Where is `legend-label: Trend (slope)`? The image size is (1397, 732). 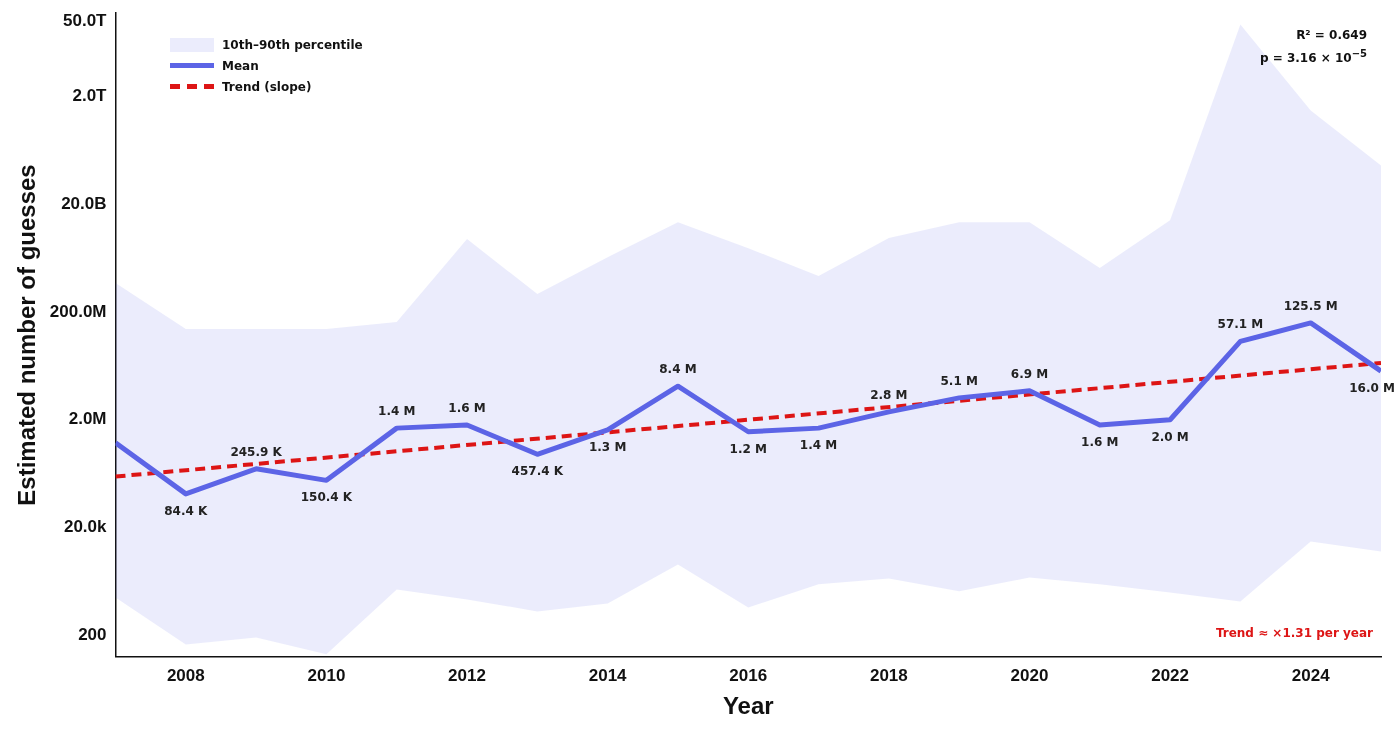 legend-label: Trend (slope) is located at coordinates (267, 86).